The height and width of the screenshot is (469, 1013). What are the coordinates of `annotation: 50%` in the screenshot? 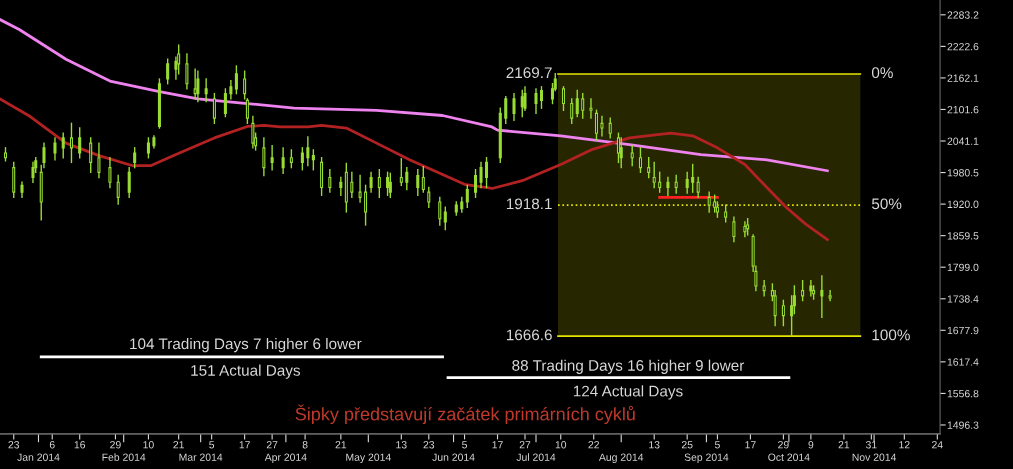 It's located at (886, 204).